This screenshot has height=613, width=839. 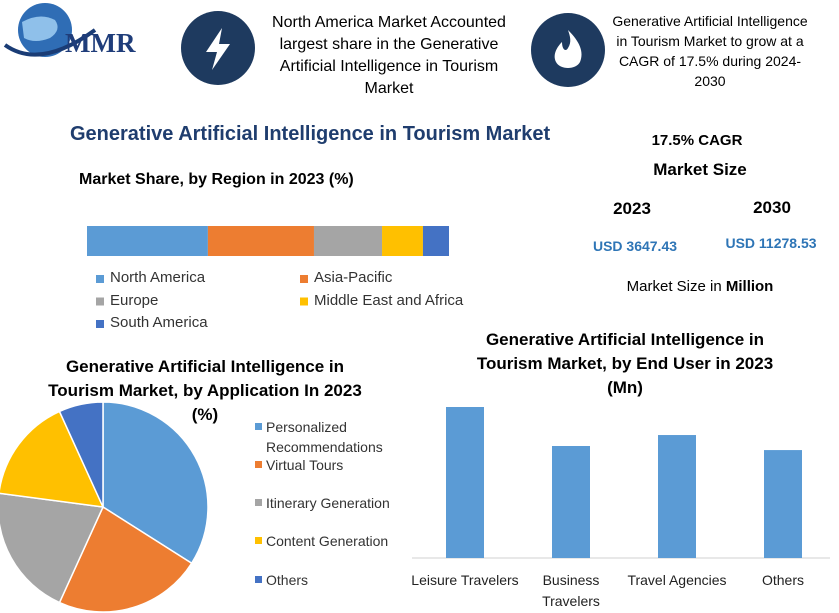 I want to click on unit: Million, so click(x=749, y=286).